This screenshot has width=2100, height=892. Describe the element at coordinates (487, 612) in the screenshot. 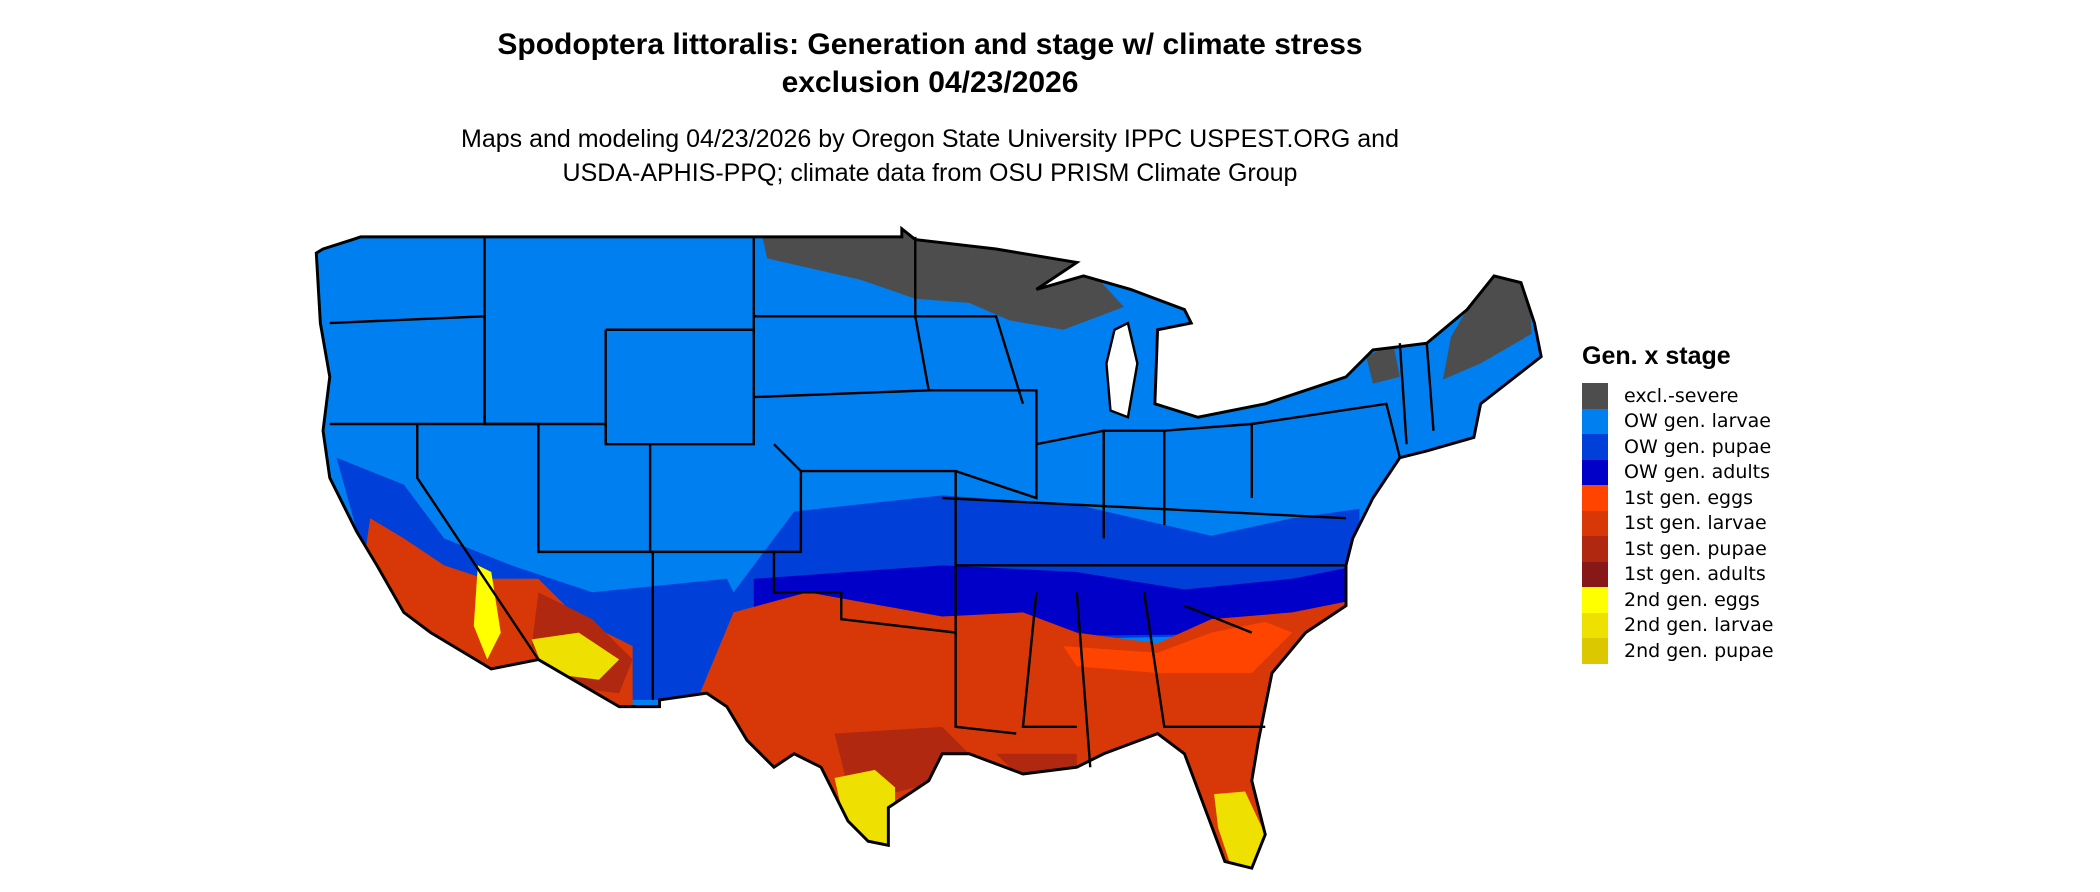

I see `region-2nd-eggs-ca` at that location.